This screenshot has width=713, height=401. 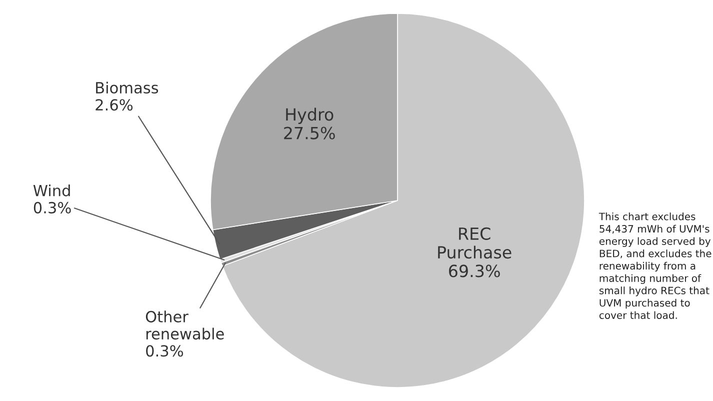 What do you see at coordinates (309, 133) in the screenshot?
I see `data-label: 27.5%` at bounding box center [309, 133].